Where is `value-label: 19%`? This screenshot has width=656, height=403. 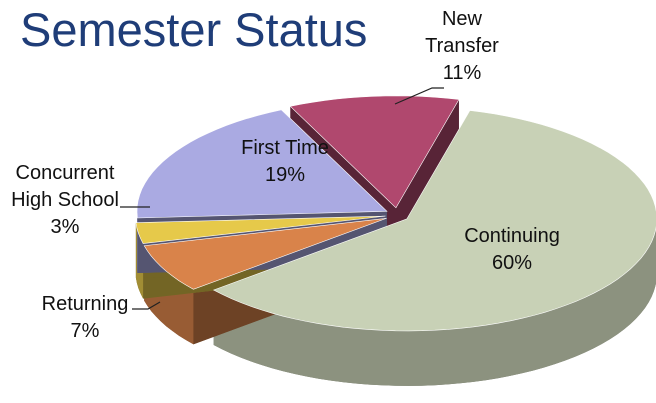
value-label: 19% is located at coordinates (285, 175).